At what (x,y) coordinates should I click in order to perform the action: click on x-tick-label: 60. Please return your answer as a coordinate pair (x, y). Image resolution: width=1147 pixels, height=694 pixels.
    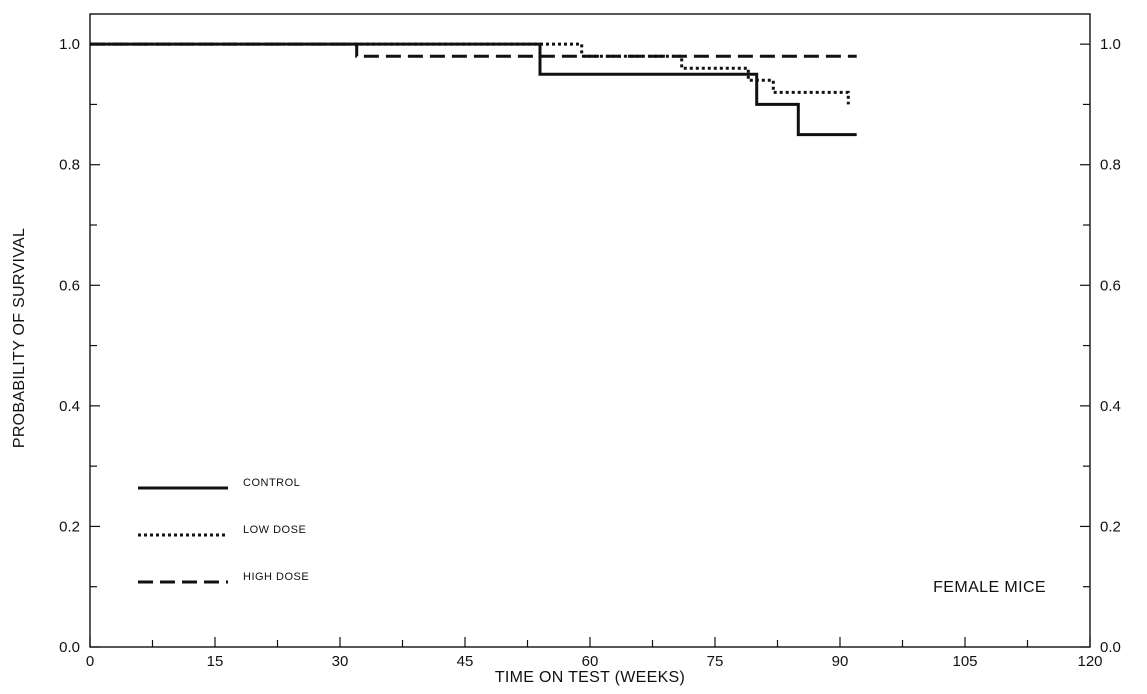
    Looking at the image, I should click on (590, 661).